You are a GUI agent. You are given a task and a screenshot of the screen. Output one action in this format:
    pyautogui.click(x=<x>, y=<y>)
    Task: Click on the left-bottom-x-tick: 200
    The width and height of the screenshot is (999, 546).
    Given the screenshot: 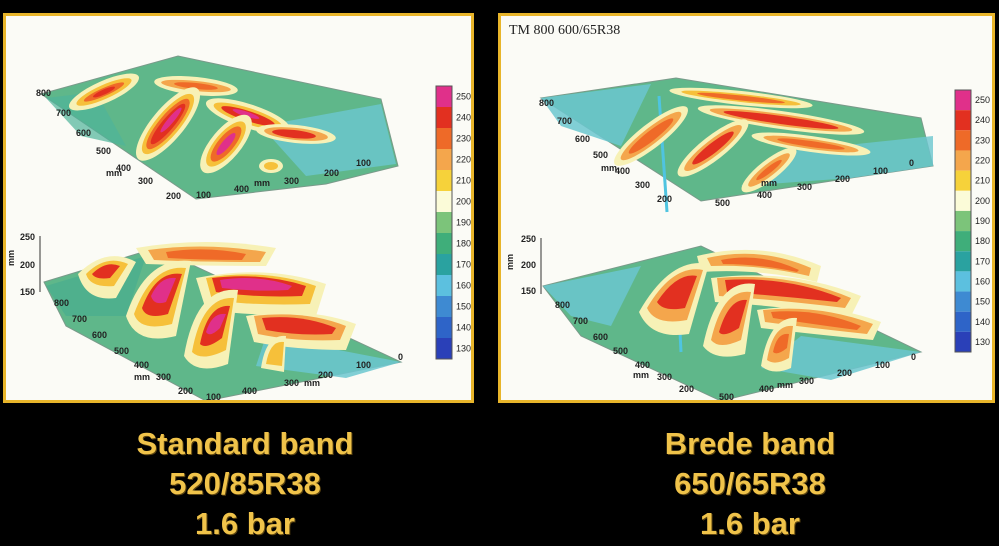 What is the action you would take?
    pyautogui.click(x=325, y=375)
    